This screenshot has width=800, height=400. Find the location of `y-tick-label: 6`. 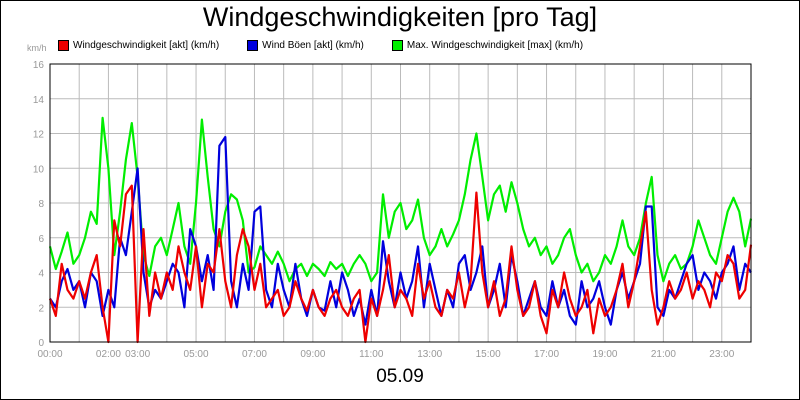

y-tick-label: 6 is located at coordinates (41, 239).